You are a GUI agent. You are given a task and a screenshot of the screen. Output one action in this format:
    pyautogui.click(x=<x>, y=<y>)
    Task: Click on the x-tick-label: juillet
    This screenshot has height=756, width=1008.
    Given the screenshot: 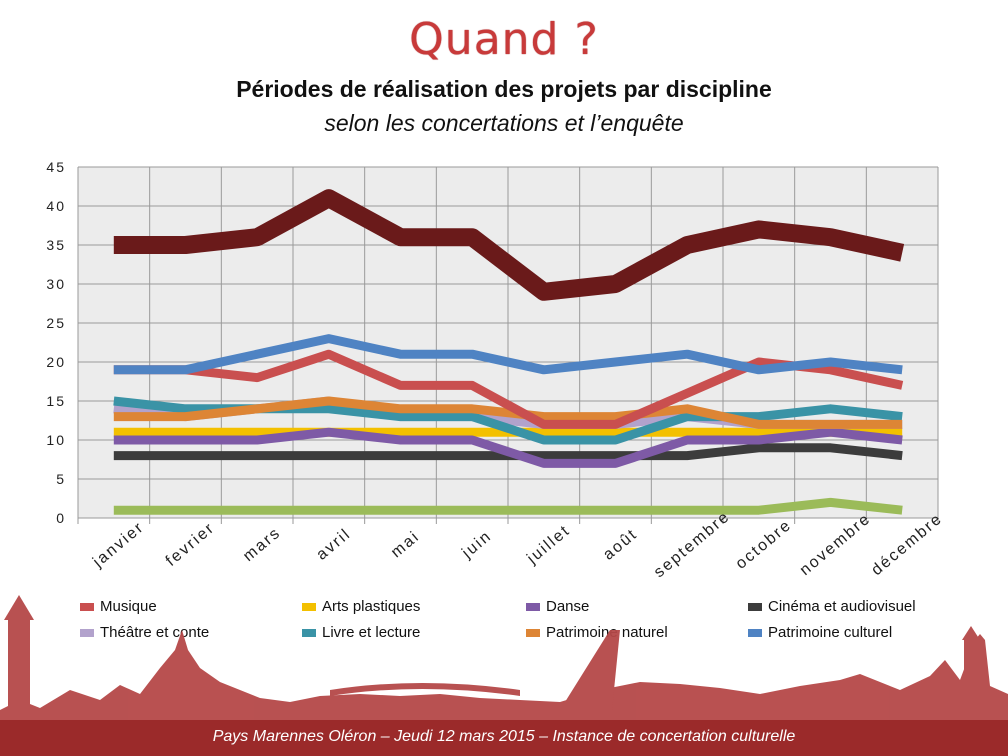 What is the action you would take?
    pyautogui.click(x=548, y=545)
    